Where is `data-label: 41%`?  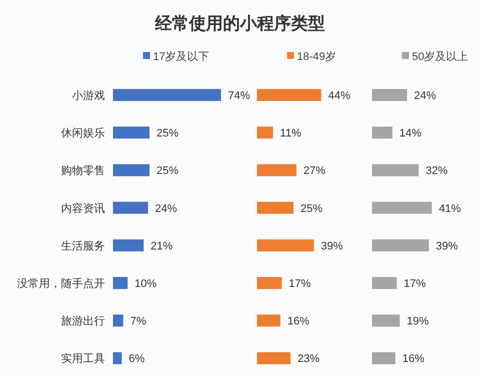 data-label: 41% is located at coordinates (450, 208).